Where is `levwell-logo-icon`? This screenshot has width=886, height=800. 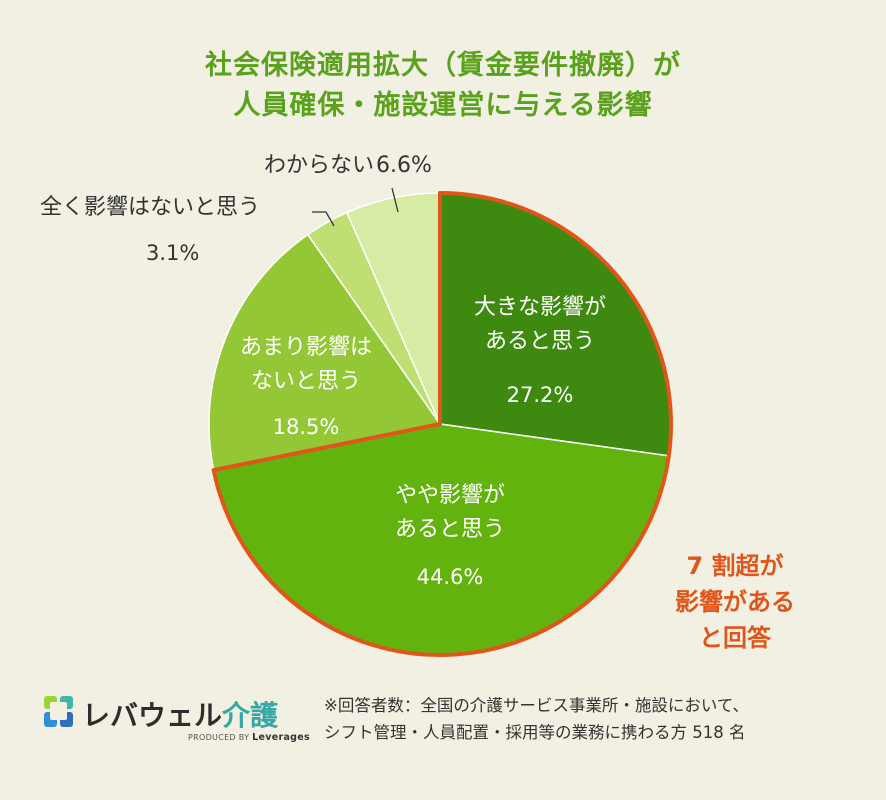 levwell-logo-icon is located at coordinates (58, 711).